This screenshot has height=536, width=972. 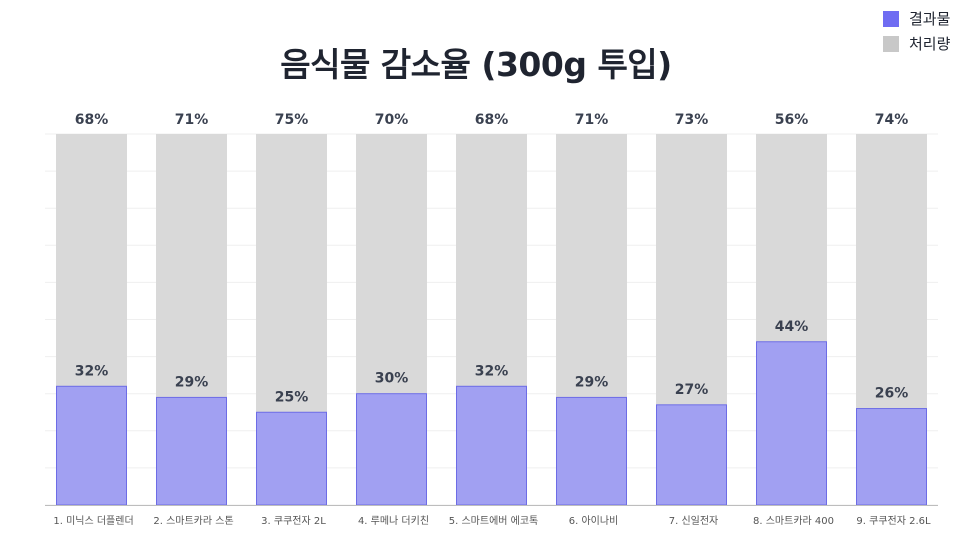 I want to click on data-label-result: 25%, so click(x=292, y=397).